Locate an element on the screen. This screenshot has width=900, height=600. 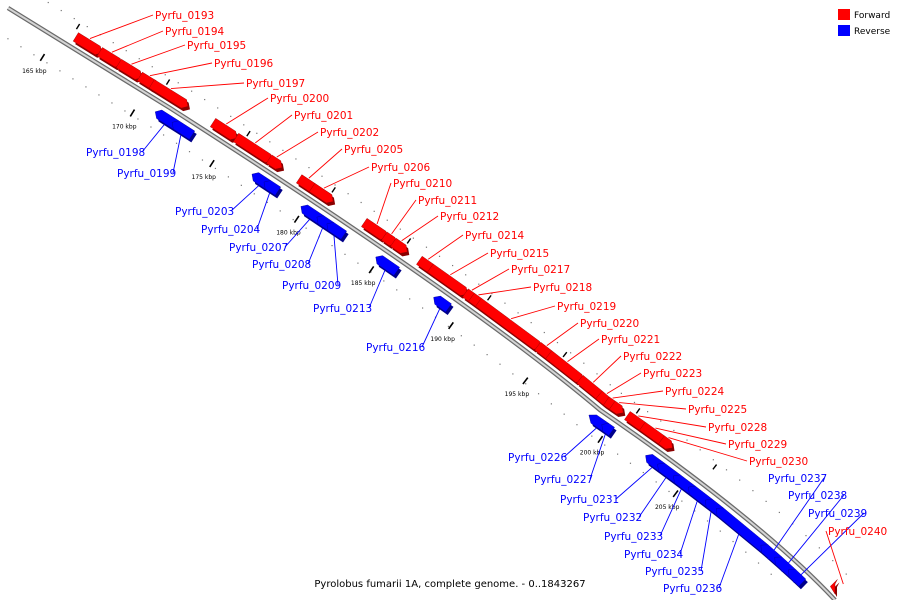
gene-label-pyrfu-0233: Pyrfu_0233 is located at coordinates (633, 537).